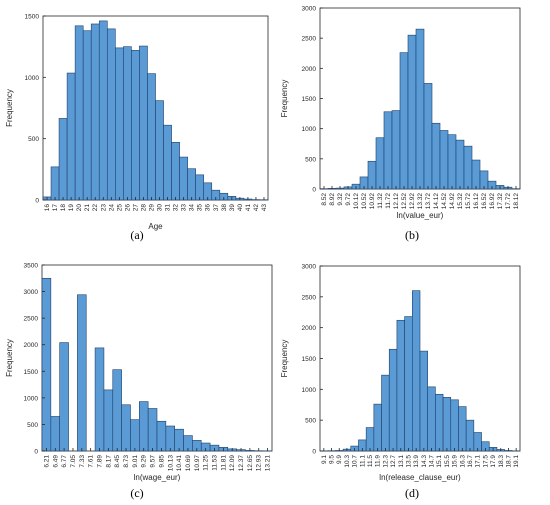 This screenshot has height=505, width=550. What do you see at coordinates (356, 201) in the screenshot?
I see `x-tick-label: 10.12` at bounding box center [356, 201].